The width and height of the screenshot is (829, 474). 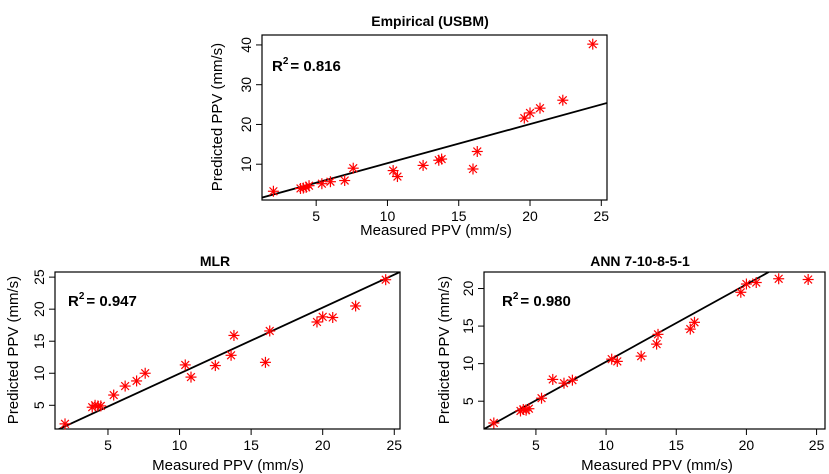 What do you see at coordinates (468, 289) in the screenshot?
I see `panel-ann-y-tick-label-20: 20` at bounding box center [468, 289].